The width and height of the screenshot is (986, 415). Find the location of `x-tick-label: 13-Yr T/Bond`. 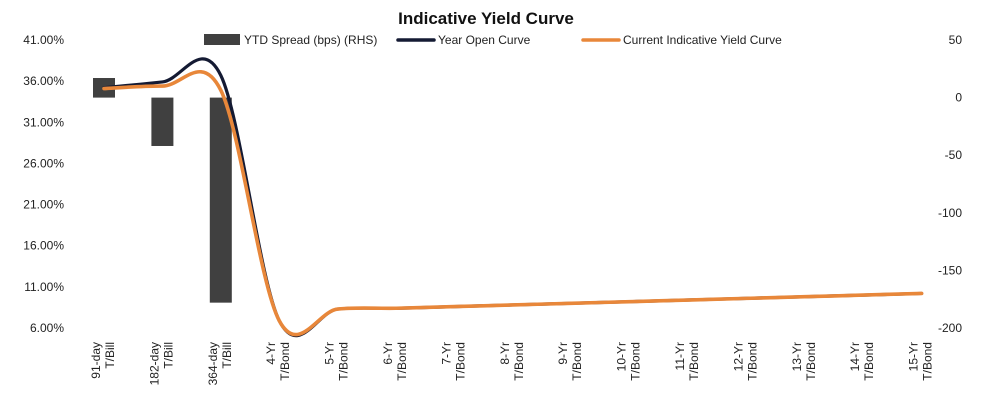

x-tick-label: 13-Yr T/Bond is located at coordinates (804, 361).